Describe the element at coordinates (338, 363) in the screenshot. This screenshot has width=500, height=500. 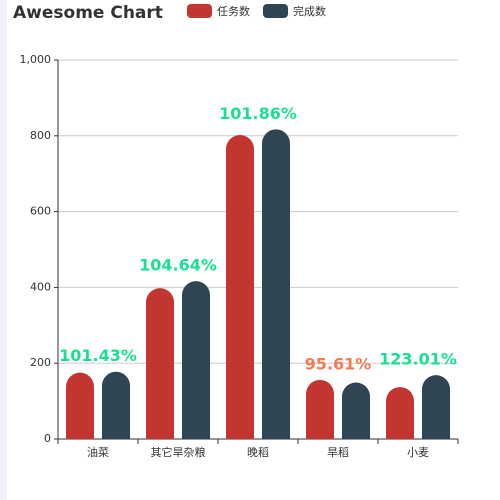
I see `annotation: 95.61%` at that location.